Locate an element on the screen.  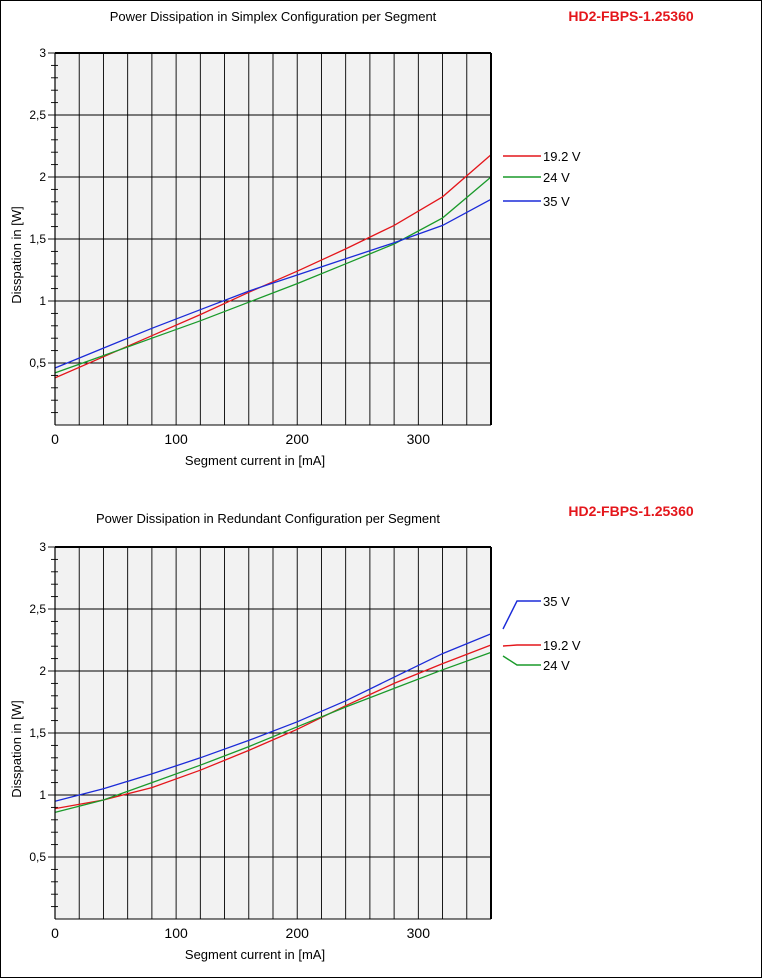
series-line-19-2-v is located at coordinates (273, 727).